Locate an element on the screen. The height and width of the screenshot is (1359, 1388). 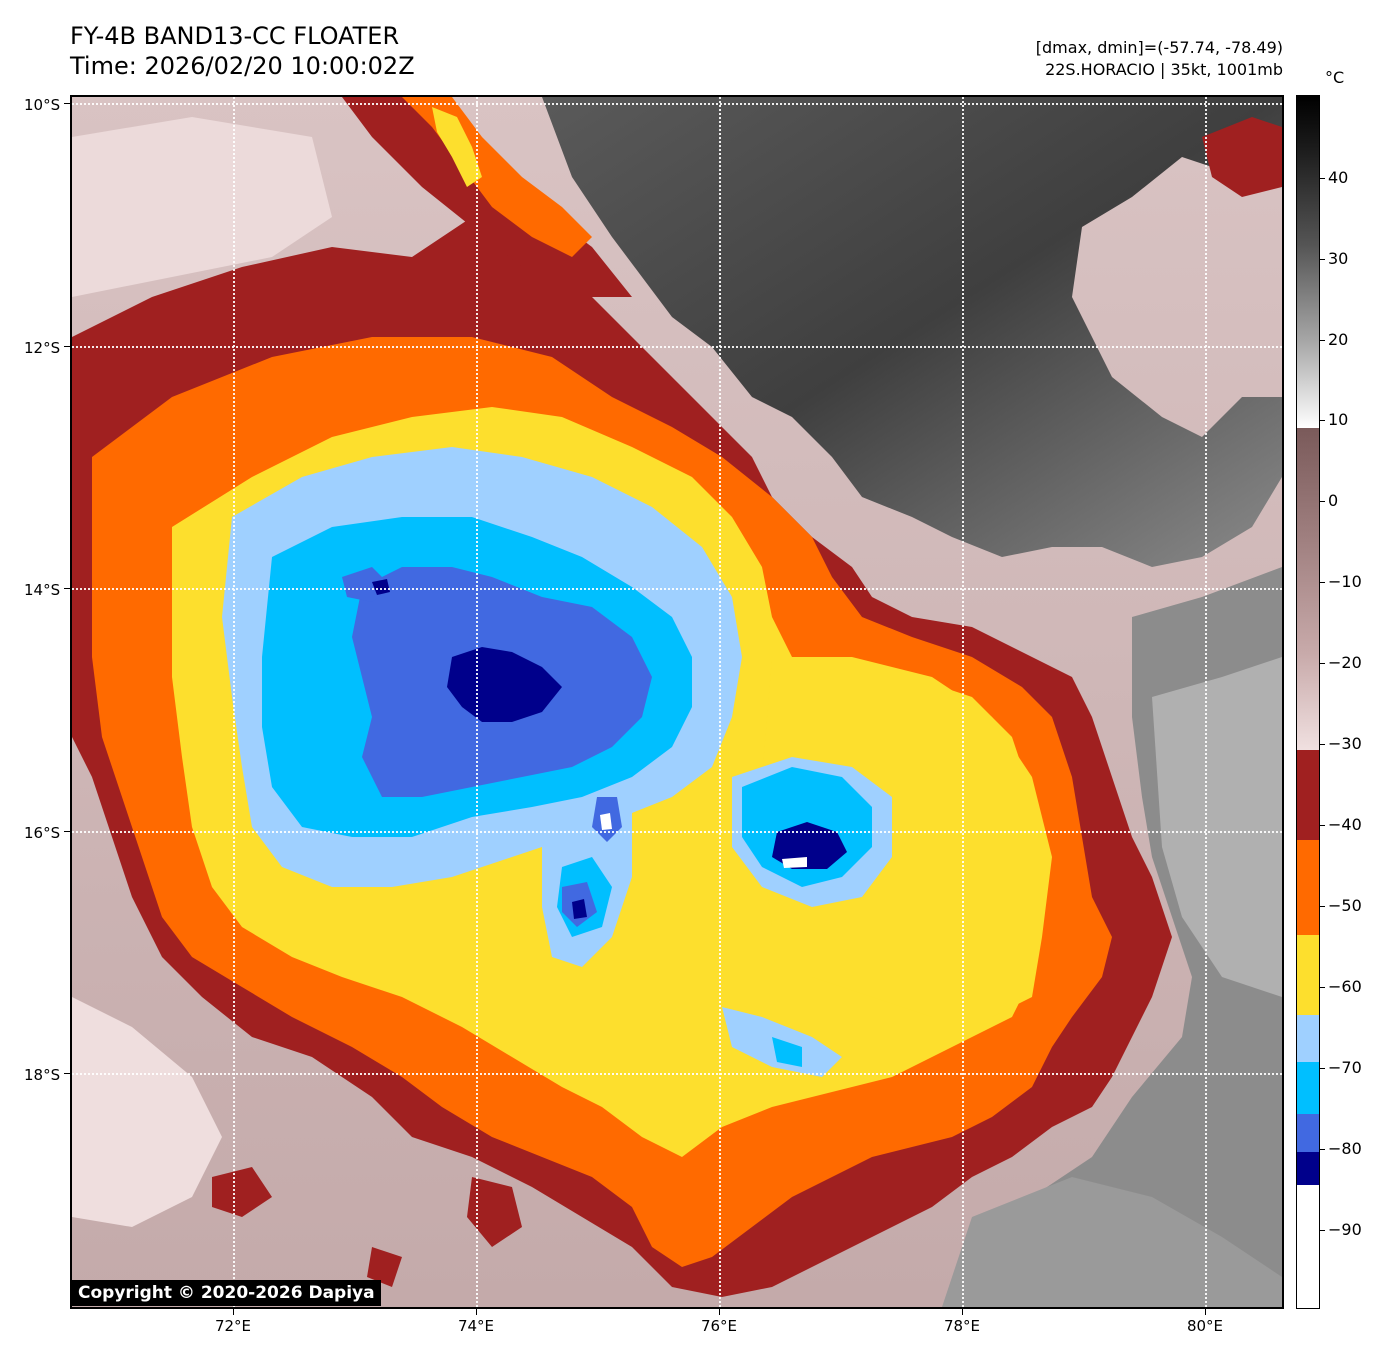
colorbar-seg-warm is located at coordinates (1308, 589).